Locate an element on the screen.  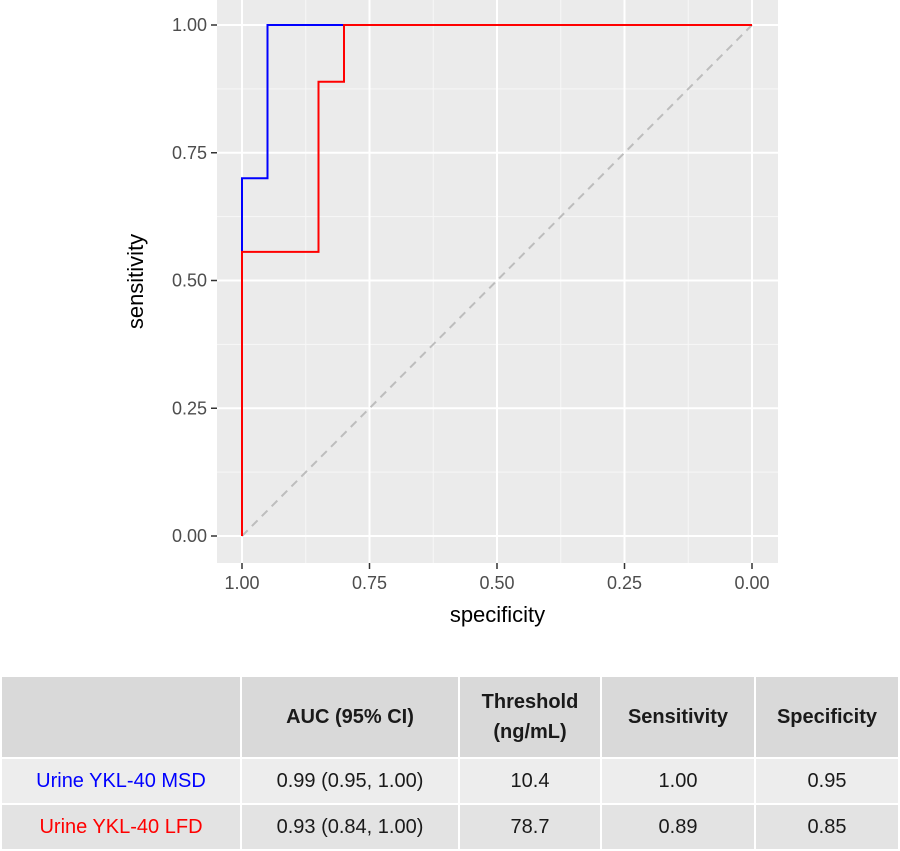
x-axis-ticks: 1.00 0.75 0.50 0.25 0.00 is located at coordinates (497, 578).